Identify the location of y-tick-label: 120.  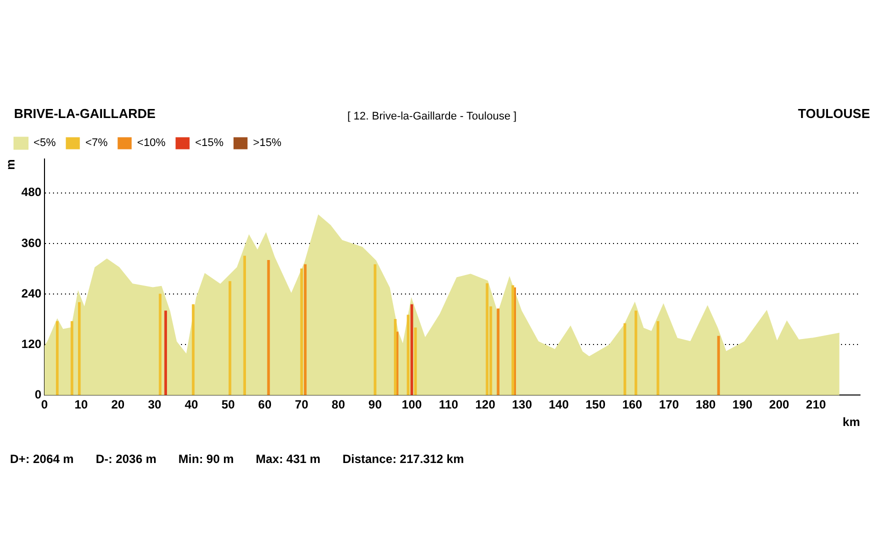
(31, 343).